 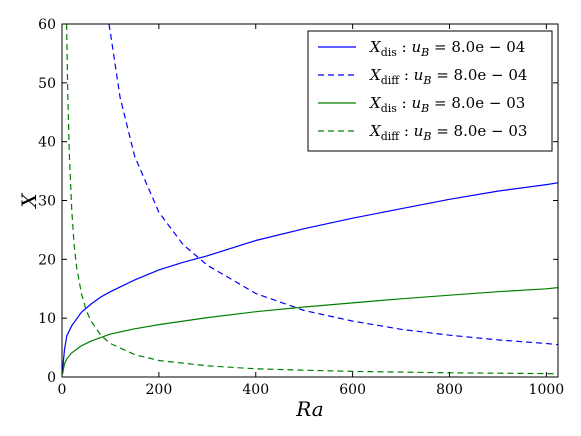 What do you see at coordinates (352, 390) in the screenshot?
I see `x-tick-label: 600` at bounding box center [352, 390].